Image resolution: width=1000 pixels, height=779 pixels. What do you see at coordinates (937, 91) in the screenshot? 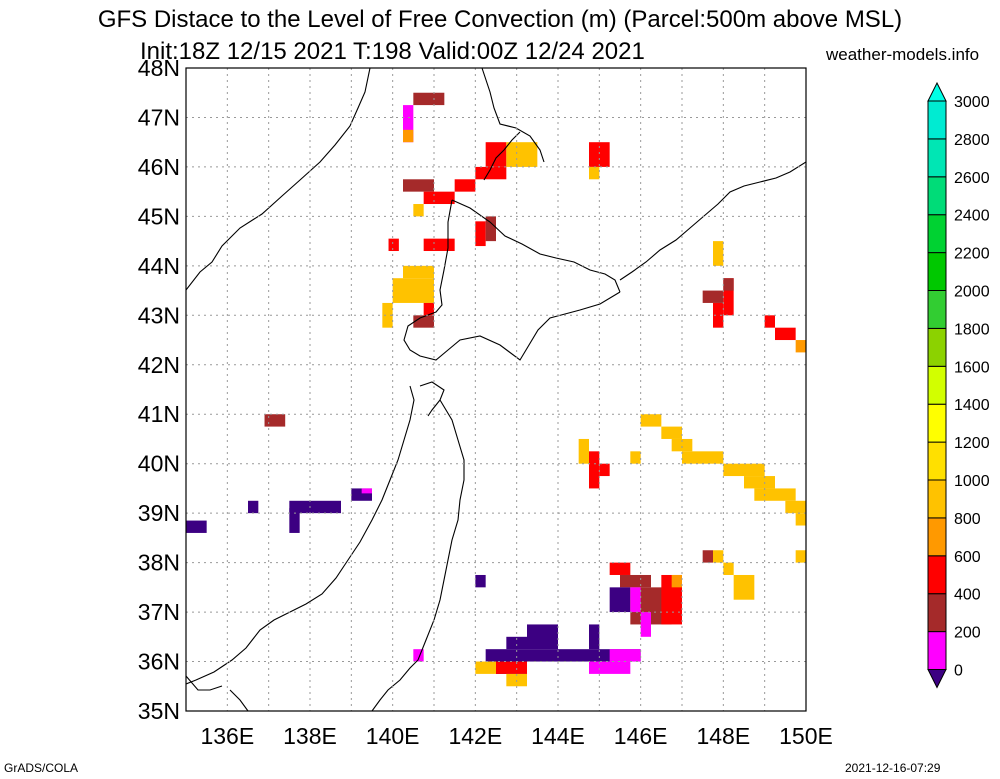
I see `colorbar-max-triangle` at bounding box center [937, 91].